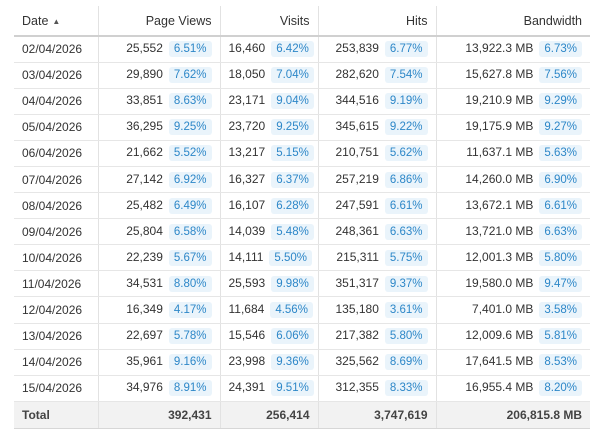 This screenshot has width=606, height=444. I want to click on row-visits-cell: 13,217 5.15%, so click(268, 153).